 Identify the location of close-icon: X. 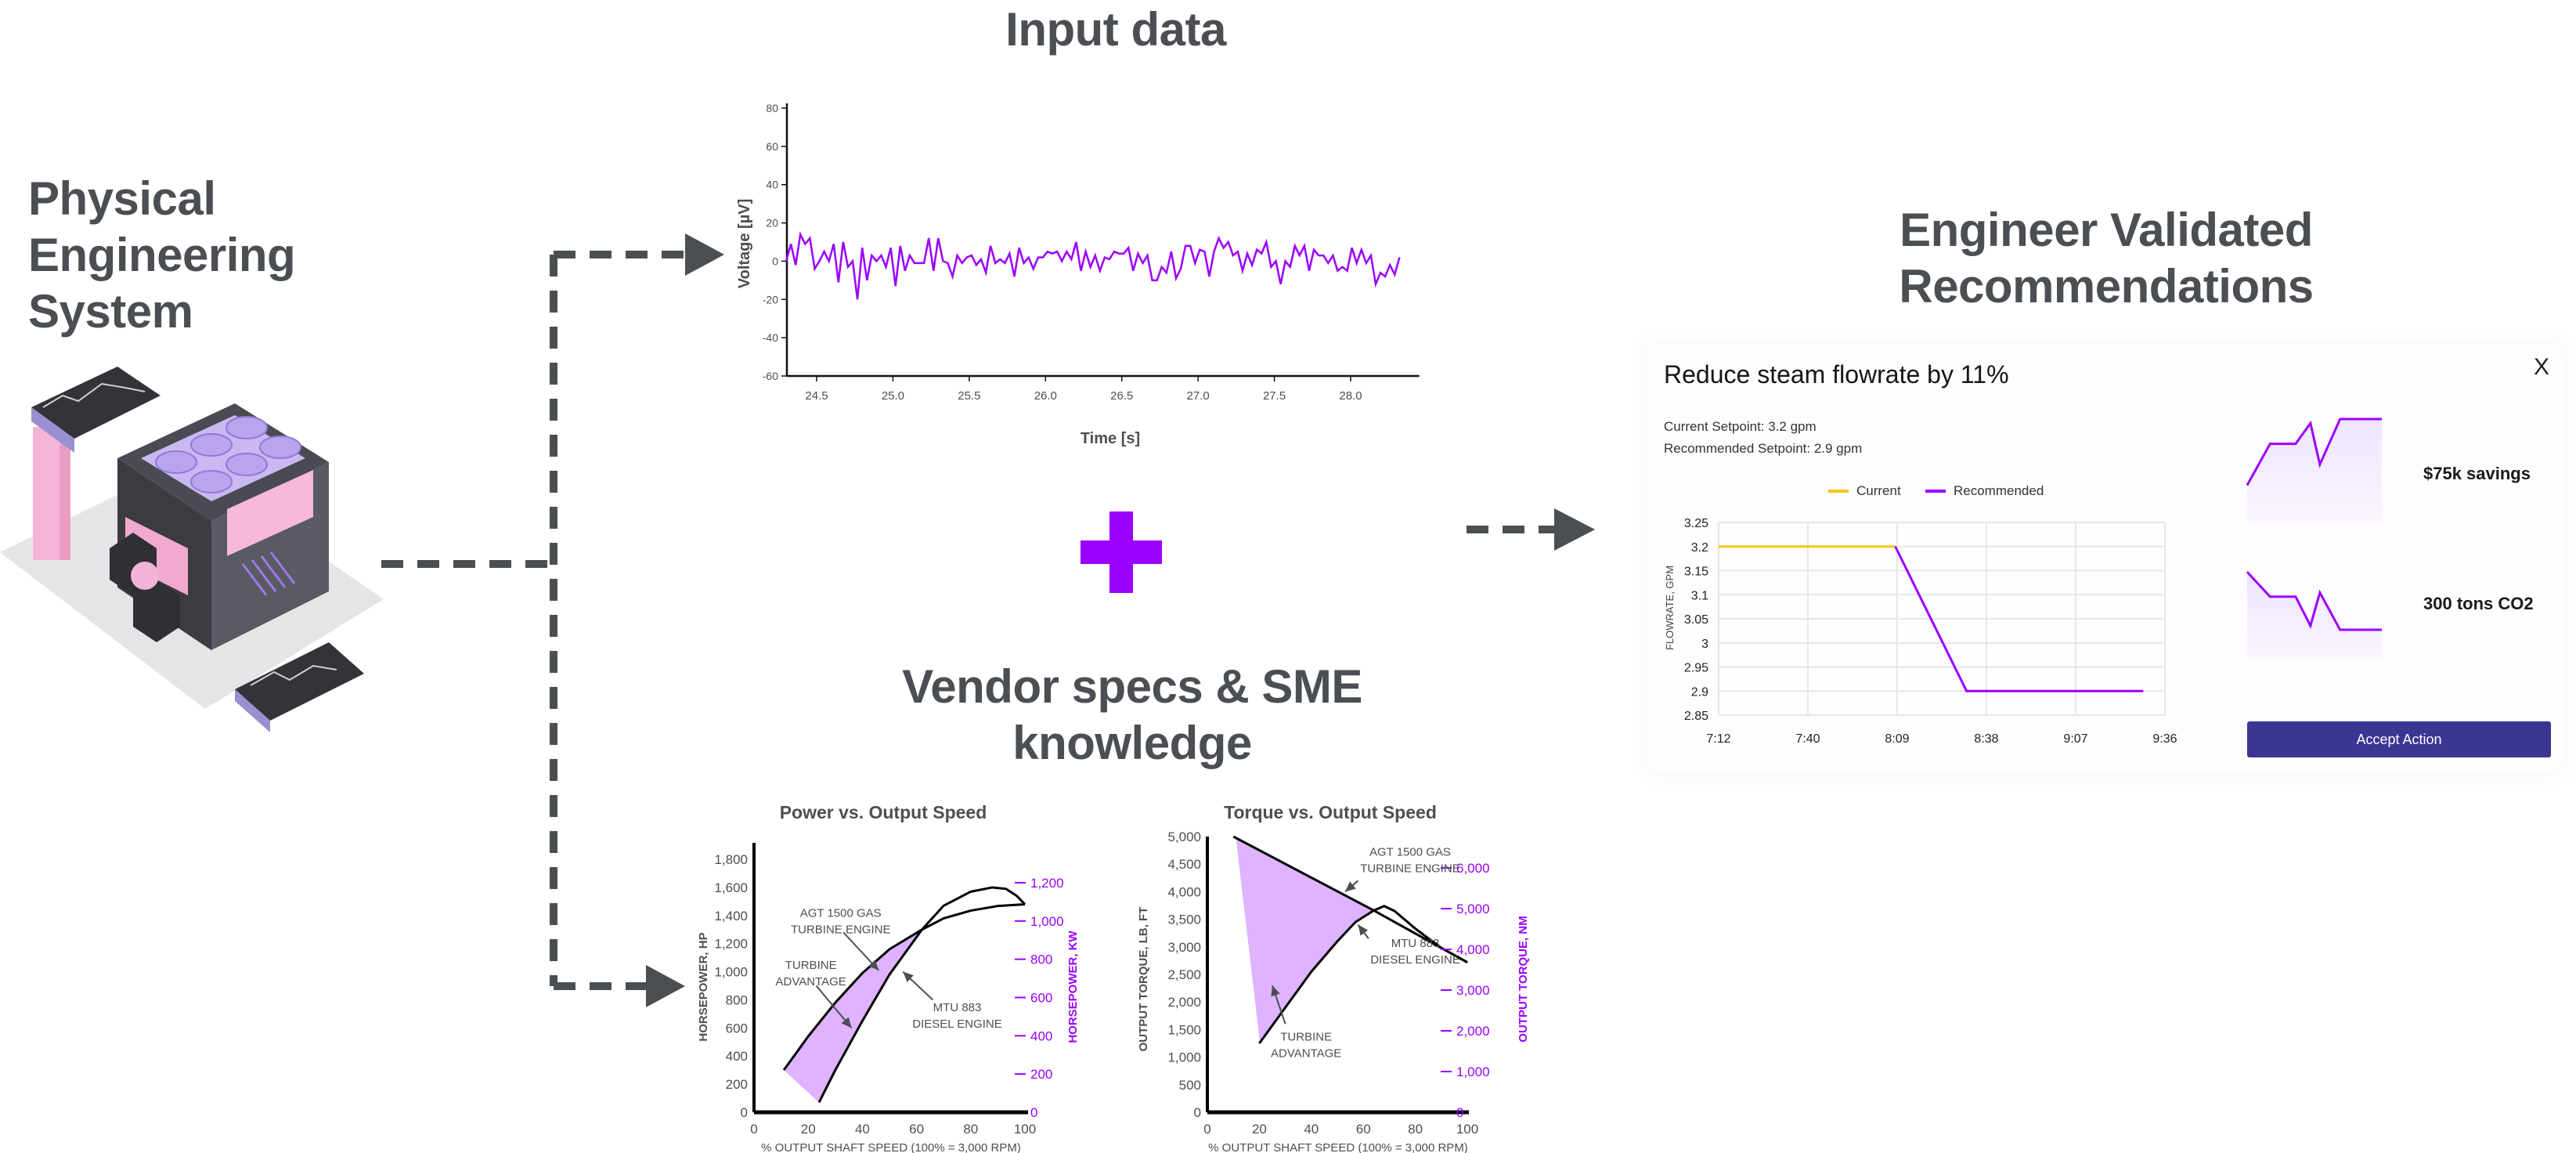
(2542, 367).